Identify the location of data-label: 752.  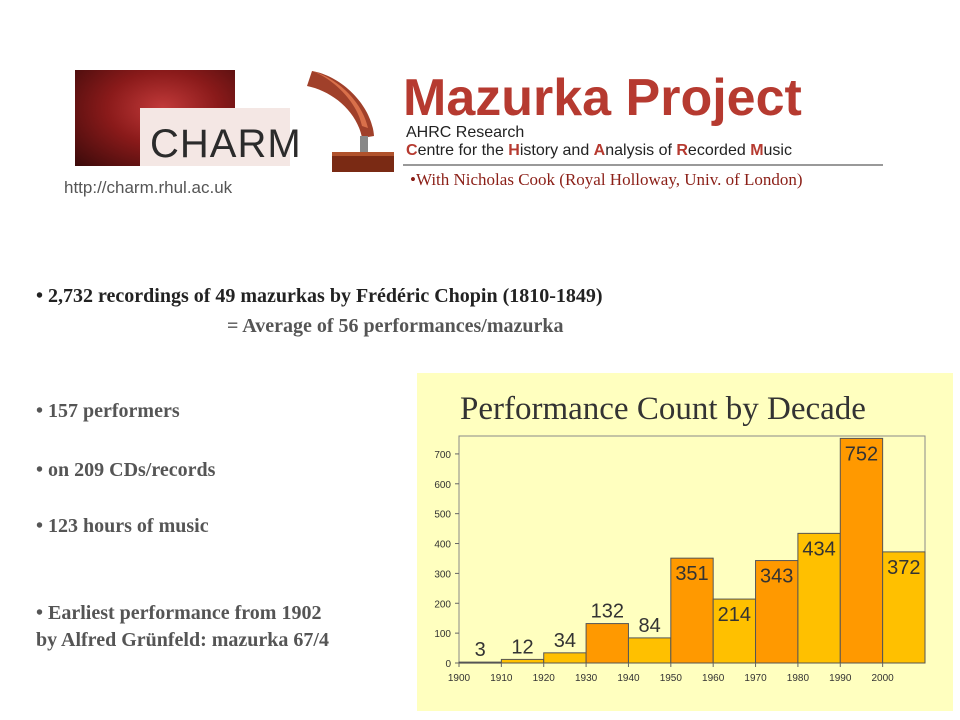
(861, 454).